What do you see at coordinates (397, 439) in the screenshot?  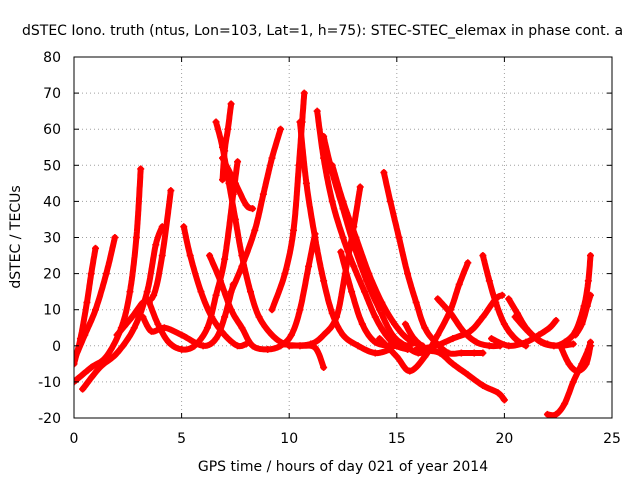 I see `x-tick-label: 15` at bounding box center [397, 439].